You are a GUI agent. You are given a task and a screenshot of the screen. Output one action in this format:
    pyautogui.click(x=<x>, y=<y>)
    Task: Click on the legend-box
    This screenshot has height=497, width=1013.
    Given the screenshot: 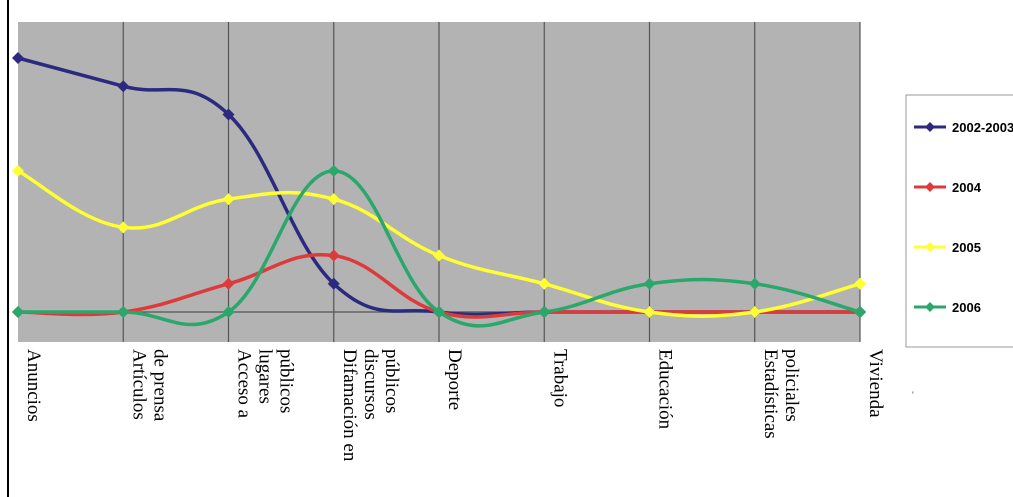 What is the action you would take?
    pyautogui.click(x=959, y=221)
    